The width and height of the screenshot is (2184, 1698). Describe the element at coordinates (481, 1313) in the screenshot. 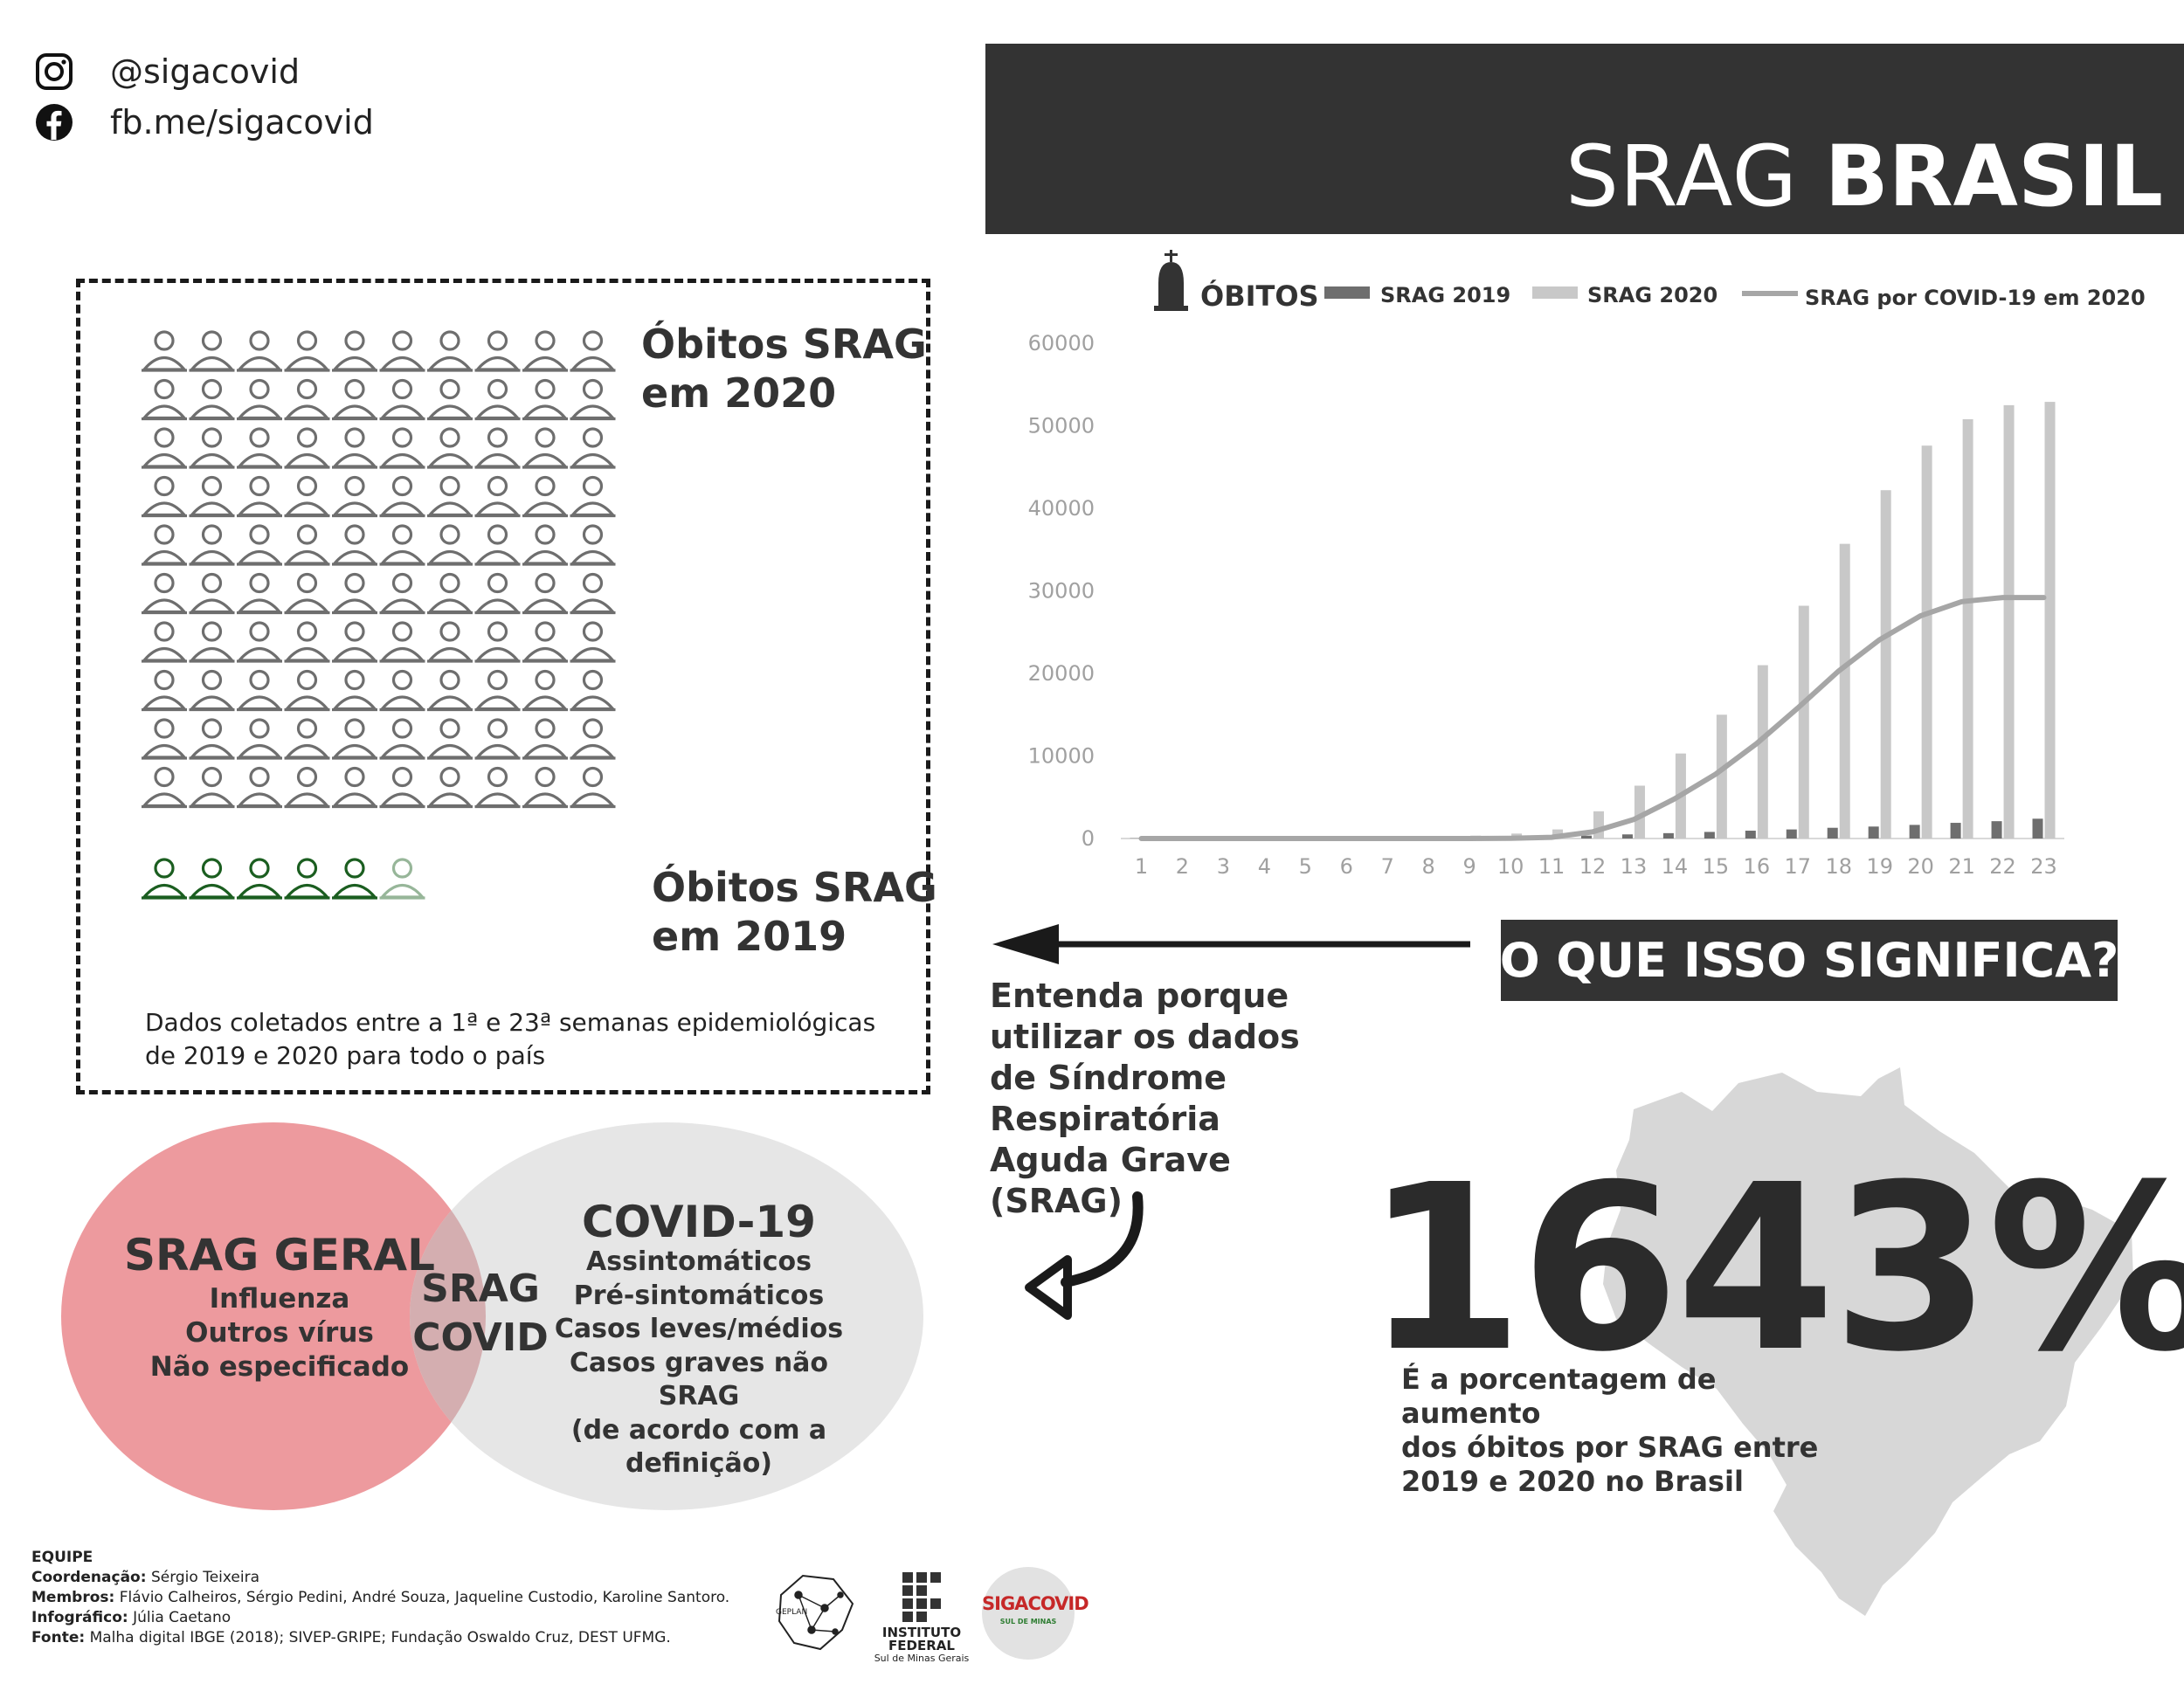

I see `venn-middle-label: SRAG COVID` at that location.